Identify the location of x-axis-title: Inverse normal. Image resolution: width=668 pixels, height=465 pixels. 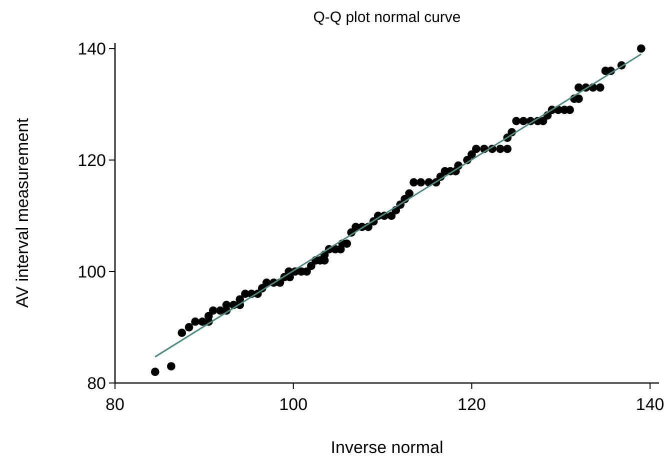
(387, 447).